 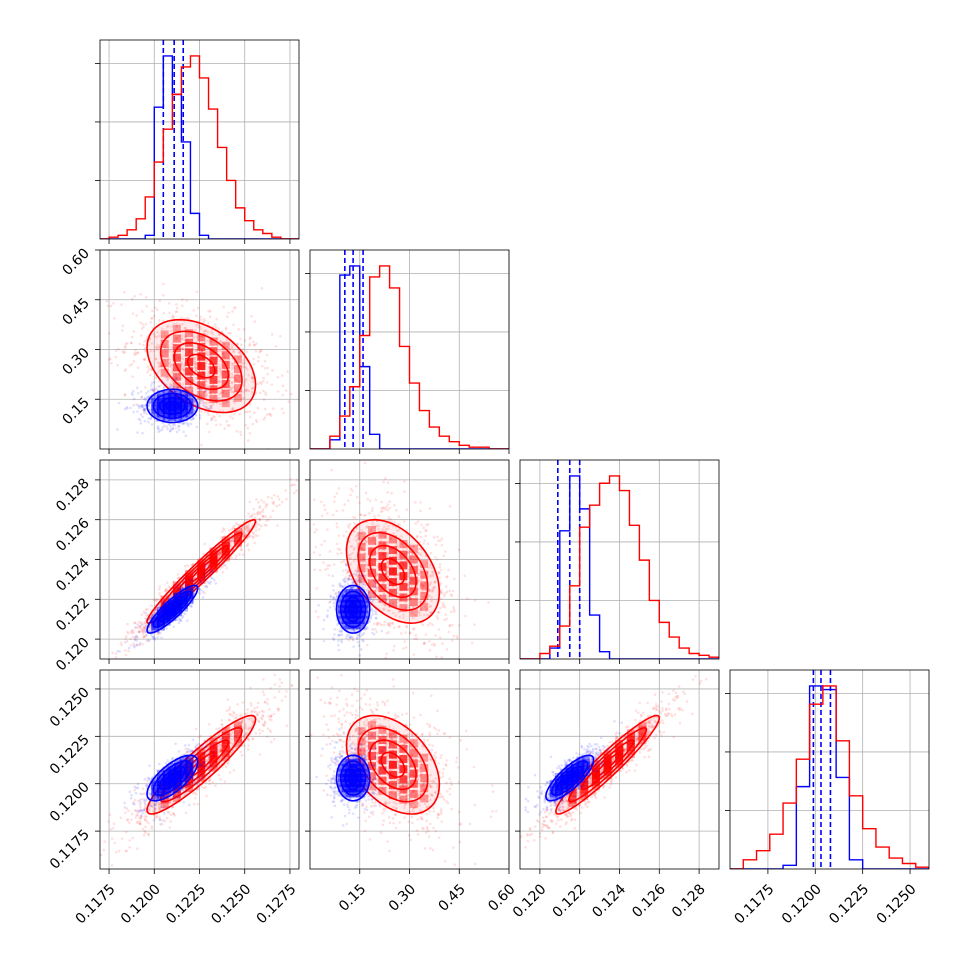 I want to click on y-tick-label: 0.15, so click(x=75, y=411).